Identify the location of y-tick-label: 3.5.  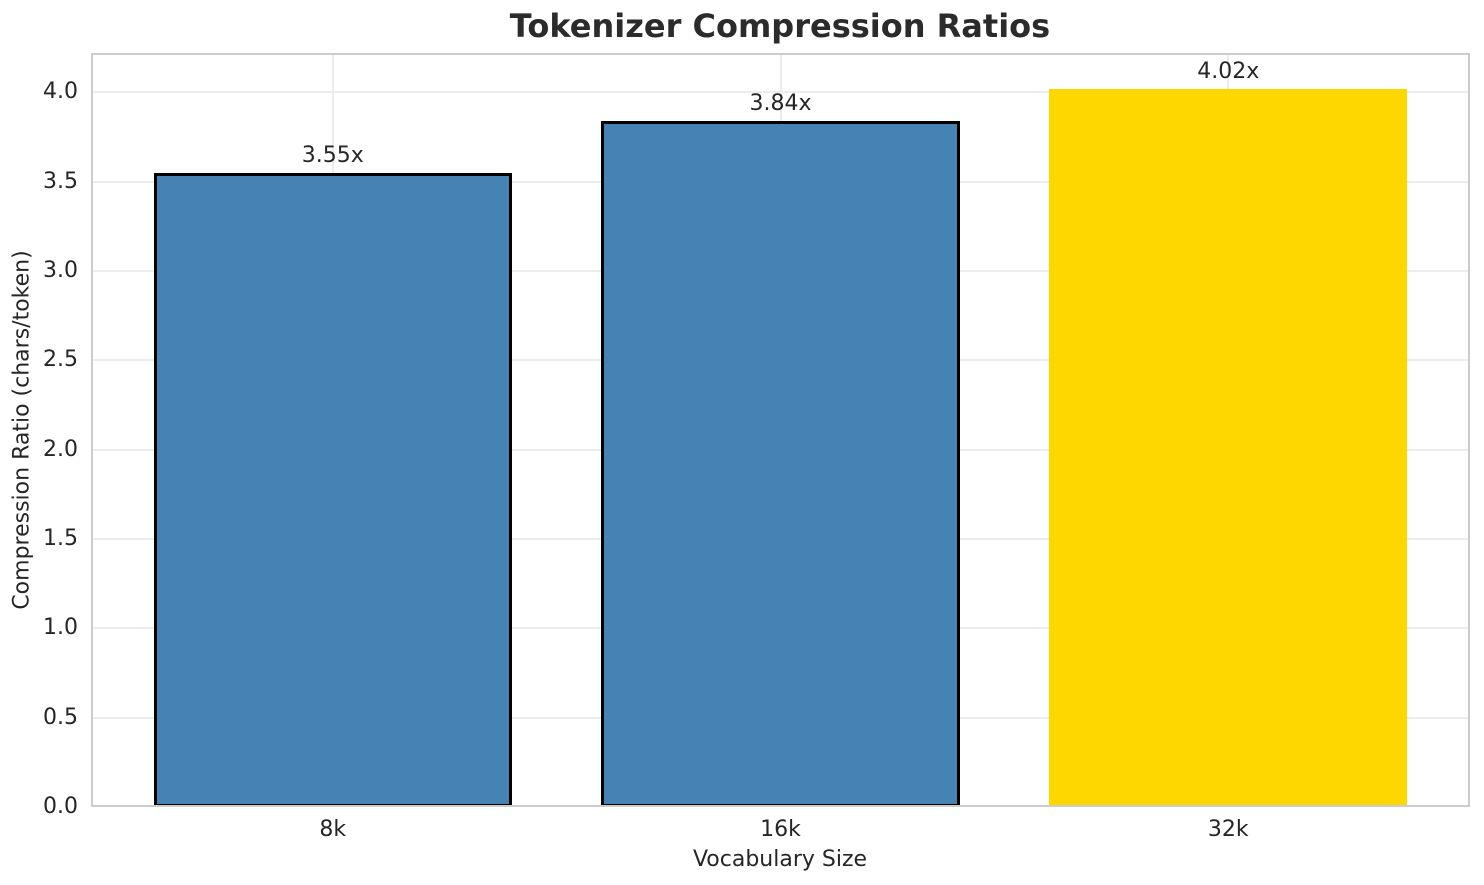
(60, 181).